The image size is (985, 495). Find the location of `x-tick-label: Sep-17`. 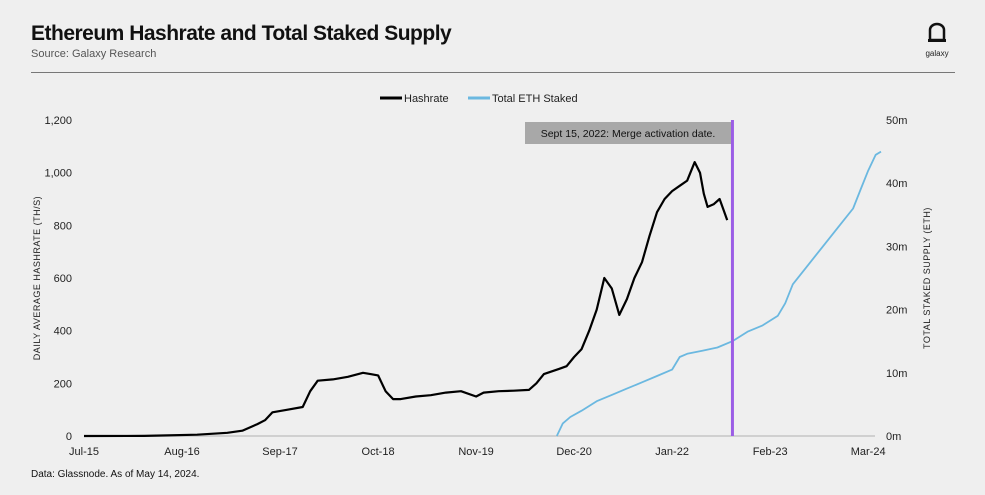

x-tick-label: Sep-17 is located at coordinates (279, 452).